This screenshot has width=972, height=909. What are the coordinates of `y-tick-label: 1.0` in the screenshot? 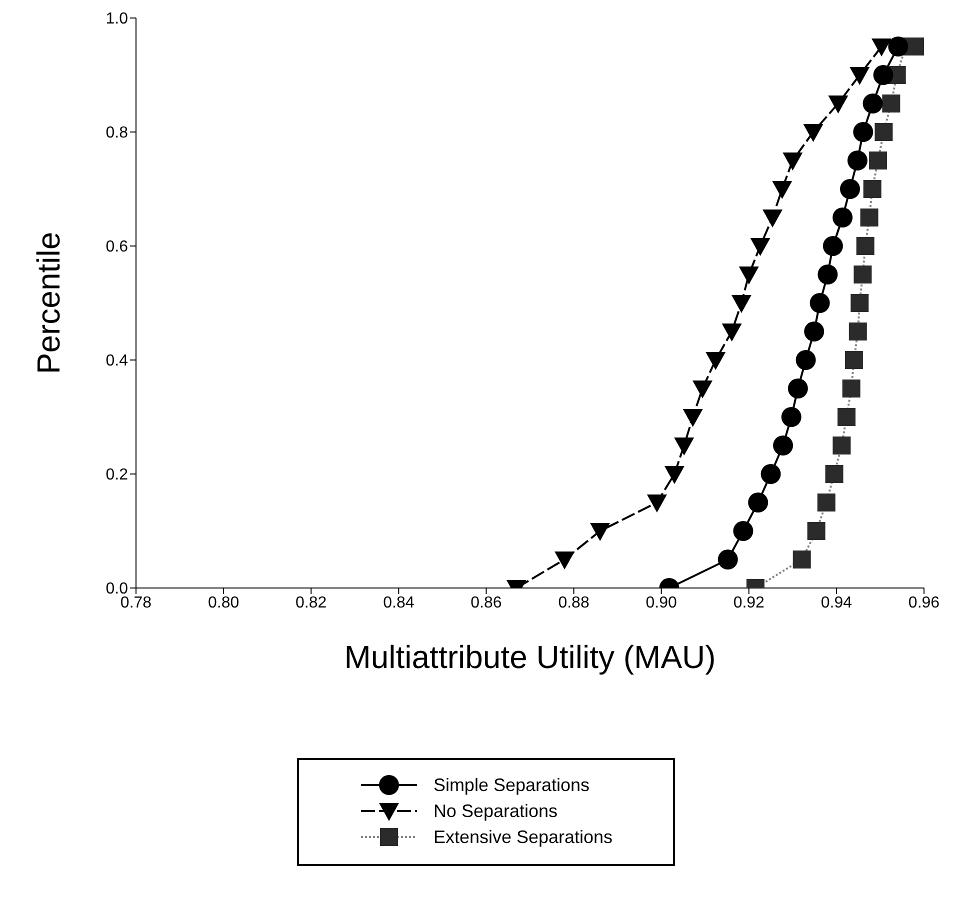 It's located at (117, 19).